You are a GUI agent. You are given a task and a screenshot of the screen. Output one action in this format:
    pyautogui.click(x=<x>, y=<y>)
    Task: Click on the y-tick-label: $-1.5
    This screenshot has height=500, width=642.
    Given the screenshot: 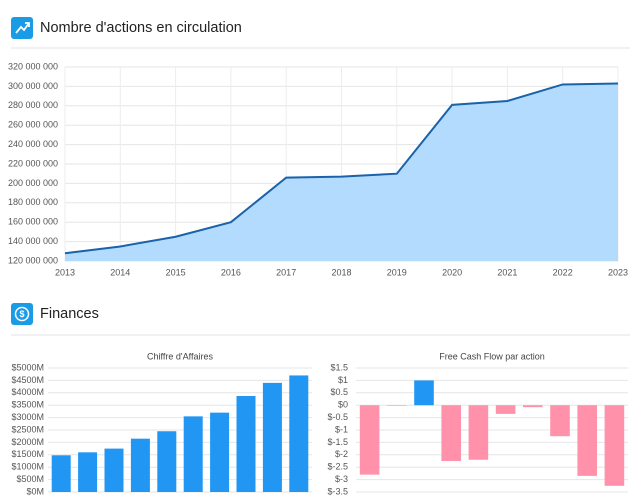 What is the action you would take?
    pyautogui.click(x=337, y=442)
    